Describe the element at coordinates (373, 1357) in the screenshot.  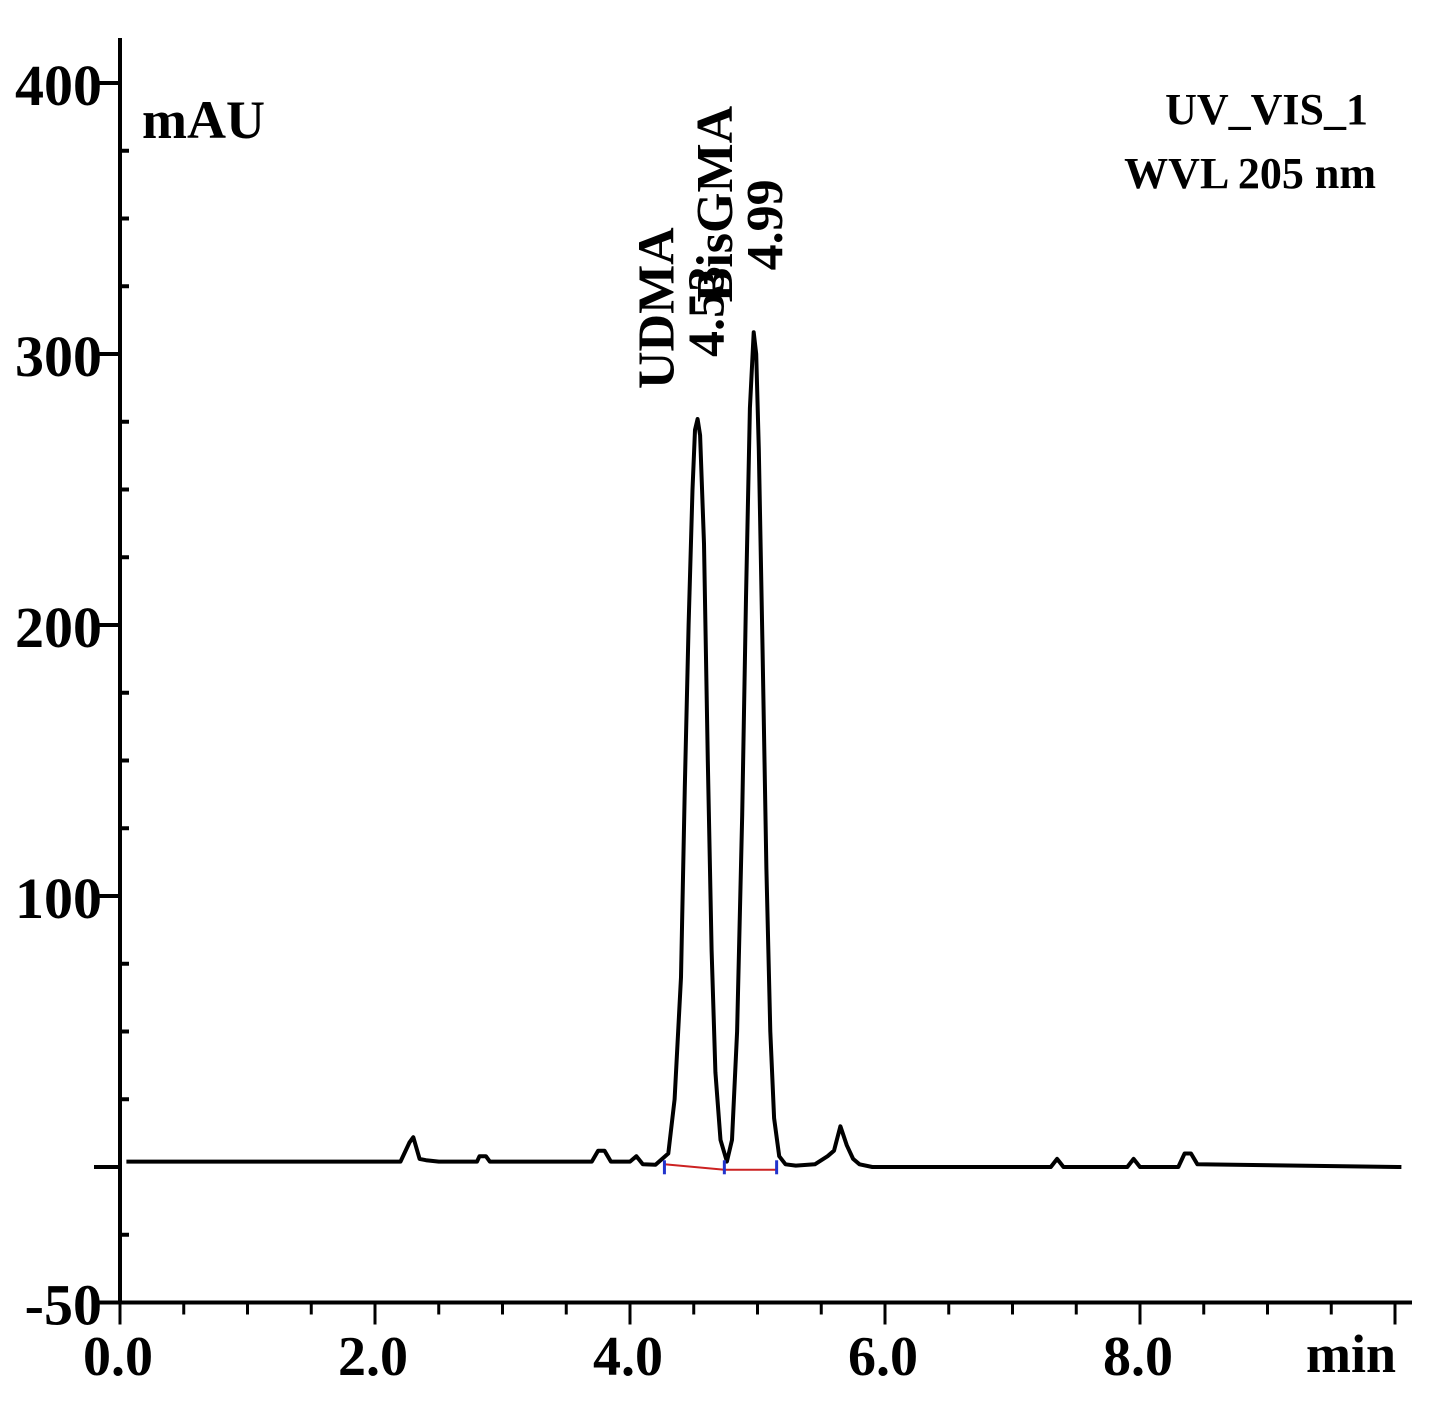
I see `x-tick-label: 2.0` at that location.